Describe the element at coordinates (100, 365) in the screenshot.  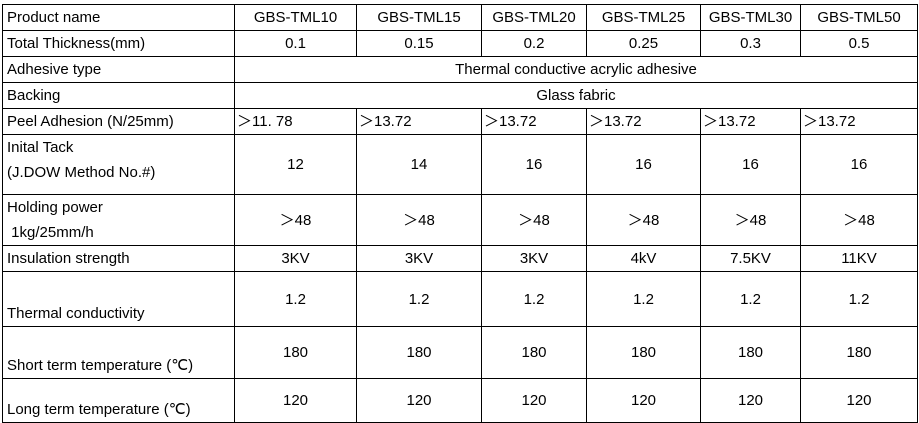
I see `label-line: Short term temperature (℃)` at that location.